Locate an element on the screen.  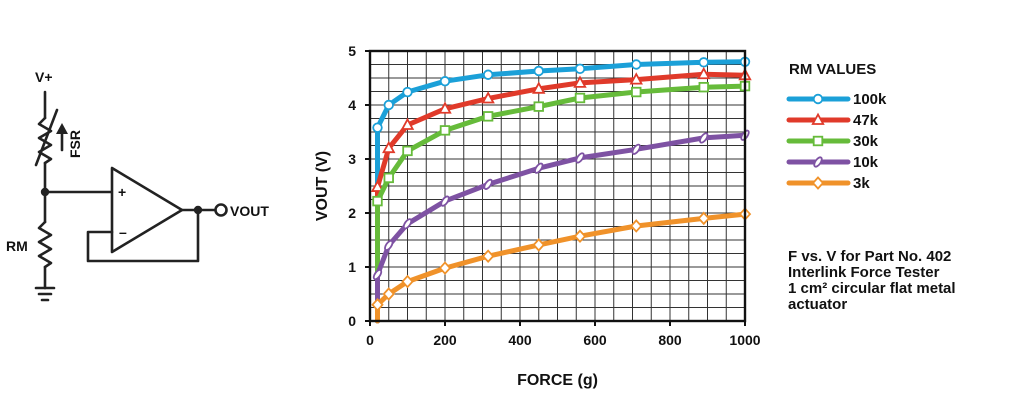
feedback-wire is located at coordinates (143, 235).